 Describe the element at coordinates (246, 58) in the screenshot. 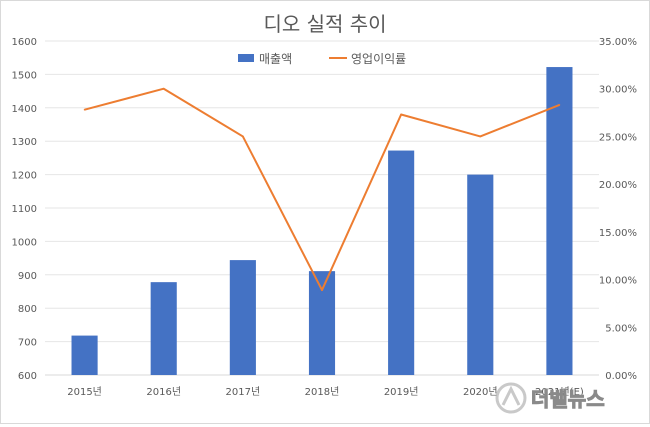

I see `legend-swatch-bar` at that location.